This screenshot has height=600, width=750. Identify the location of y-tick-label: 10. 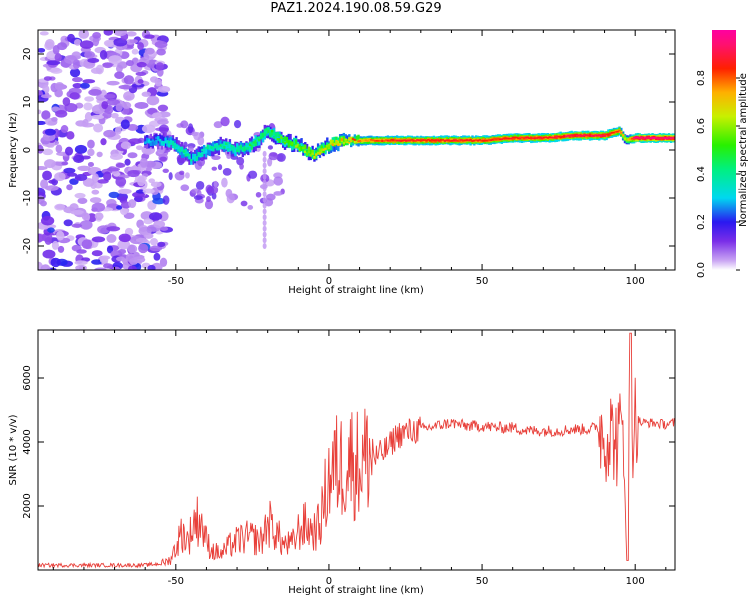
(27, 102).